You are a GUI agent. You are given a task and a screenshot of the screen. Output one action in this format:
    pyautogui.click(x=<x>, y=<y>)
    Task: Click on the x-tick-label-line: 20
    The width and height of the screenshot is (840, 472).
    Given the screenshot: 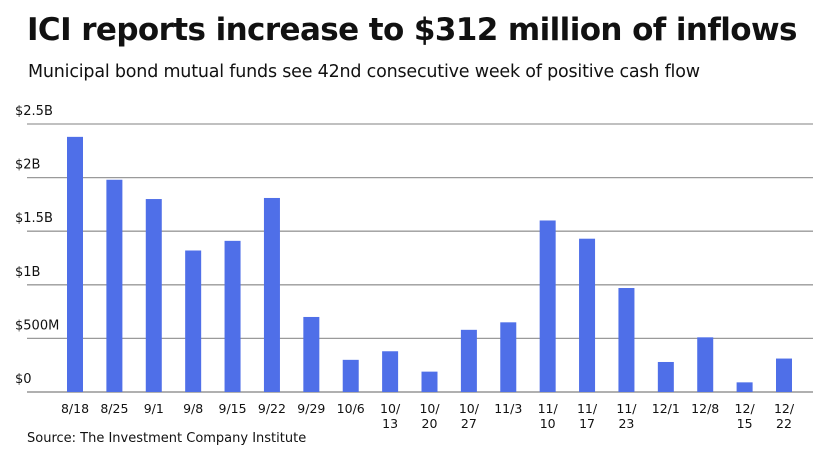 What is the action you would take?
    pyautogui.click(x=430, y=423)
    